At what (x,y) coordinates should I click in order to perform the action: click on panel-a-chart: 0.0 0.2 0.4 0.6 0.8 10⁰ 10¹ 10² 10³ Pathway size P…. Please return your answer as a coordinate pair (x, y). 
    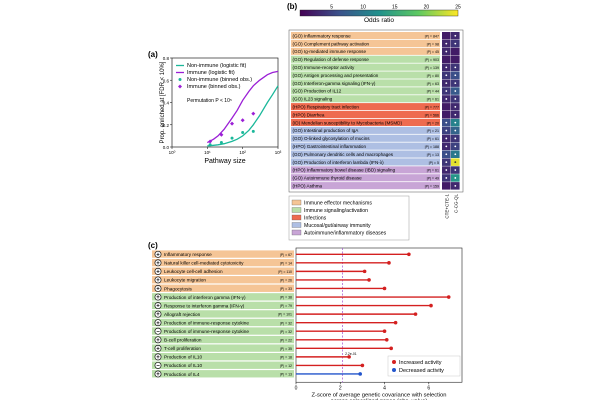
    Looking at the image, I should click on (221, 110).